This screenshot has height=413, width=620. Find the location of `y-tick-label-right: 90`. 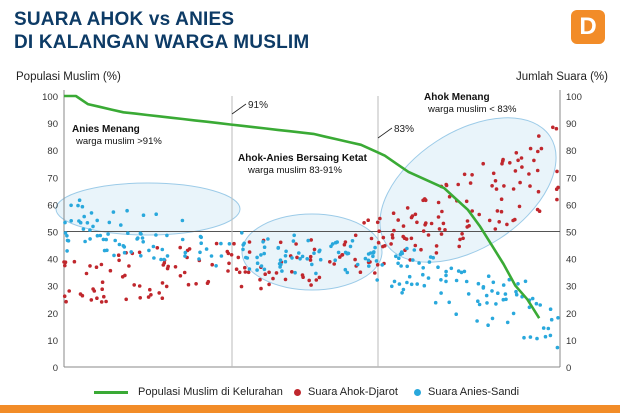

y-tick-label-right: 90 is located at coordinates (571, 124).